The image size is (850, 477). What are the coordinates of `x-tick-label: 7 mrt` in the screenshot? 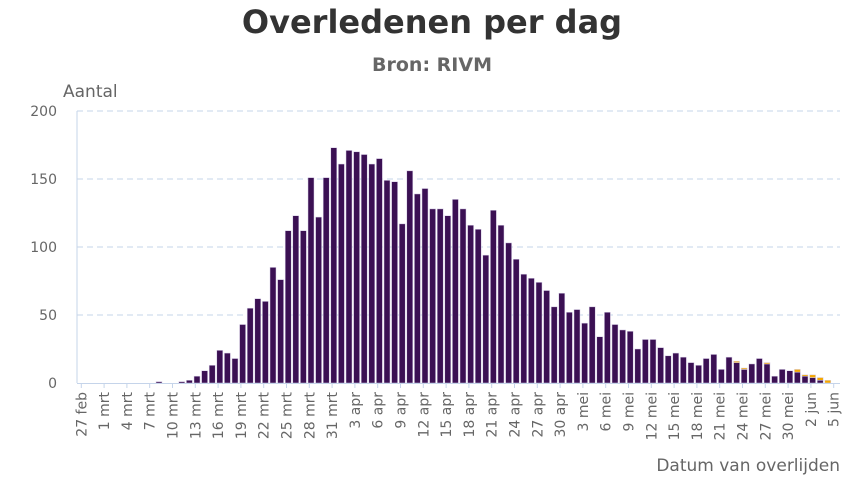 It's located at (151, 410).